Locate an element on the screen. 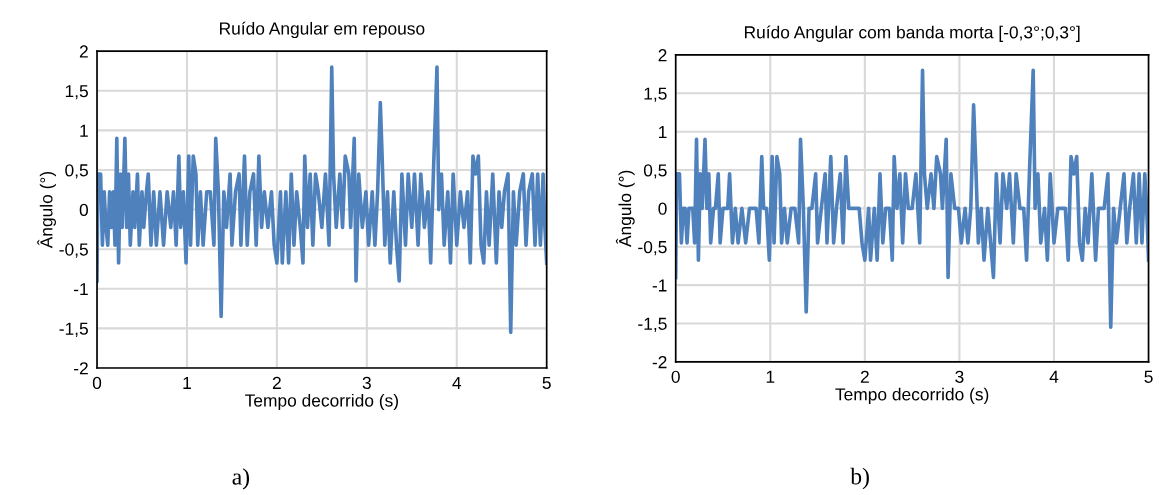 The image size is (1159, 495). text: a) is located at coordinates (241, 479).